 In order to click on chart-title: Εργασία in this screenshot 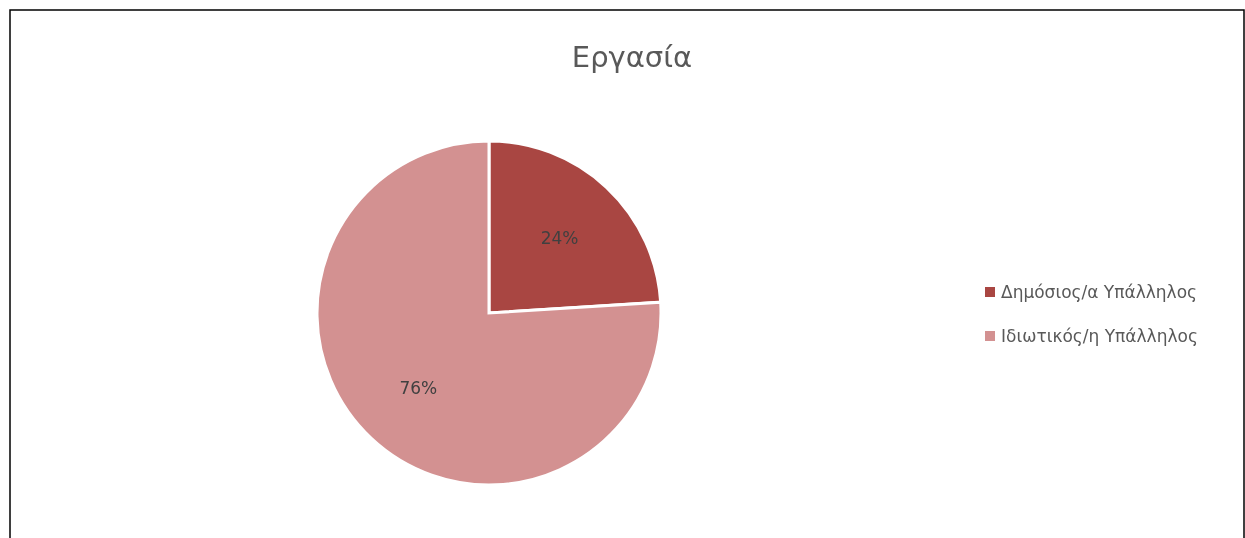, I will do `click(632, 57)`.